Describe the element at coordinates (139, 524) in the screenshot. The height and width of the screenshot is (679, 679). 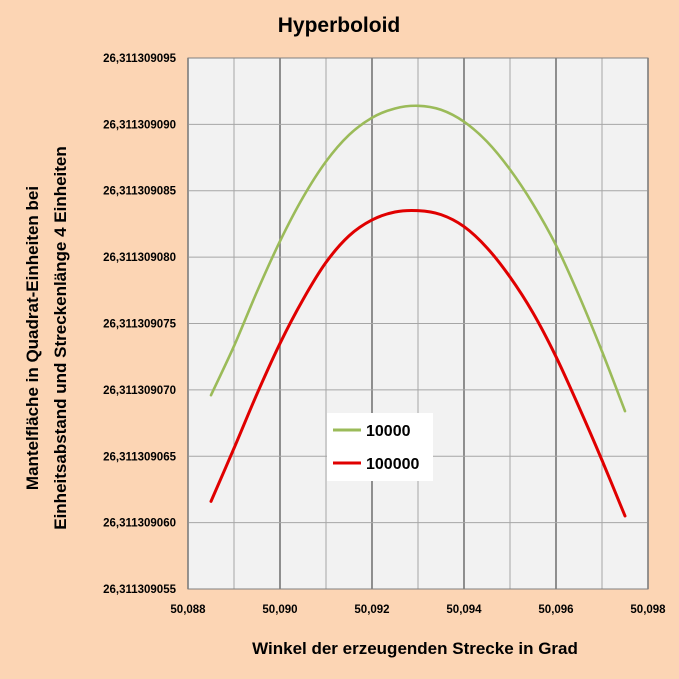
I see `y-tick-label: 26,311309060` at that location.